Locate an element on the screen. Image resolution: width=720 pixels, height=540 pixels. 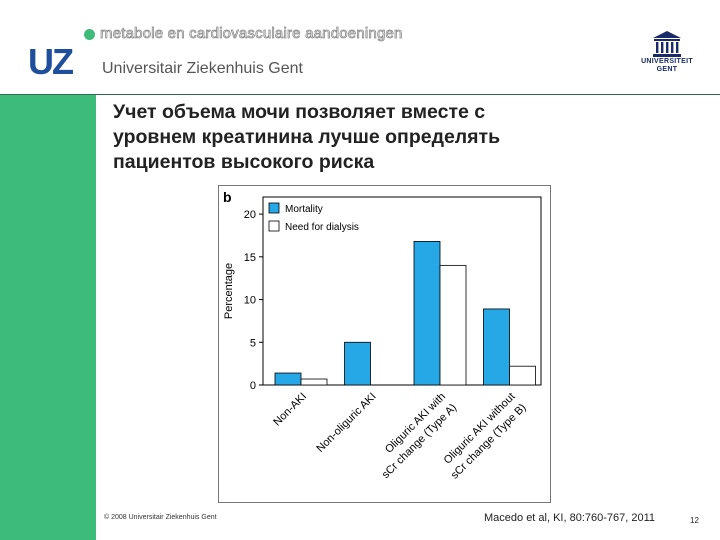
page-number: 12 is located at coordinates (694, 520).